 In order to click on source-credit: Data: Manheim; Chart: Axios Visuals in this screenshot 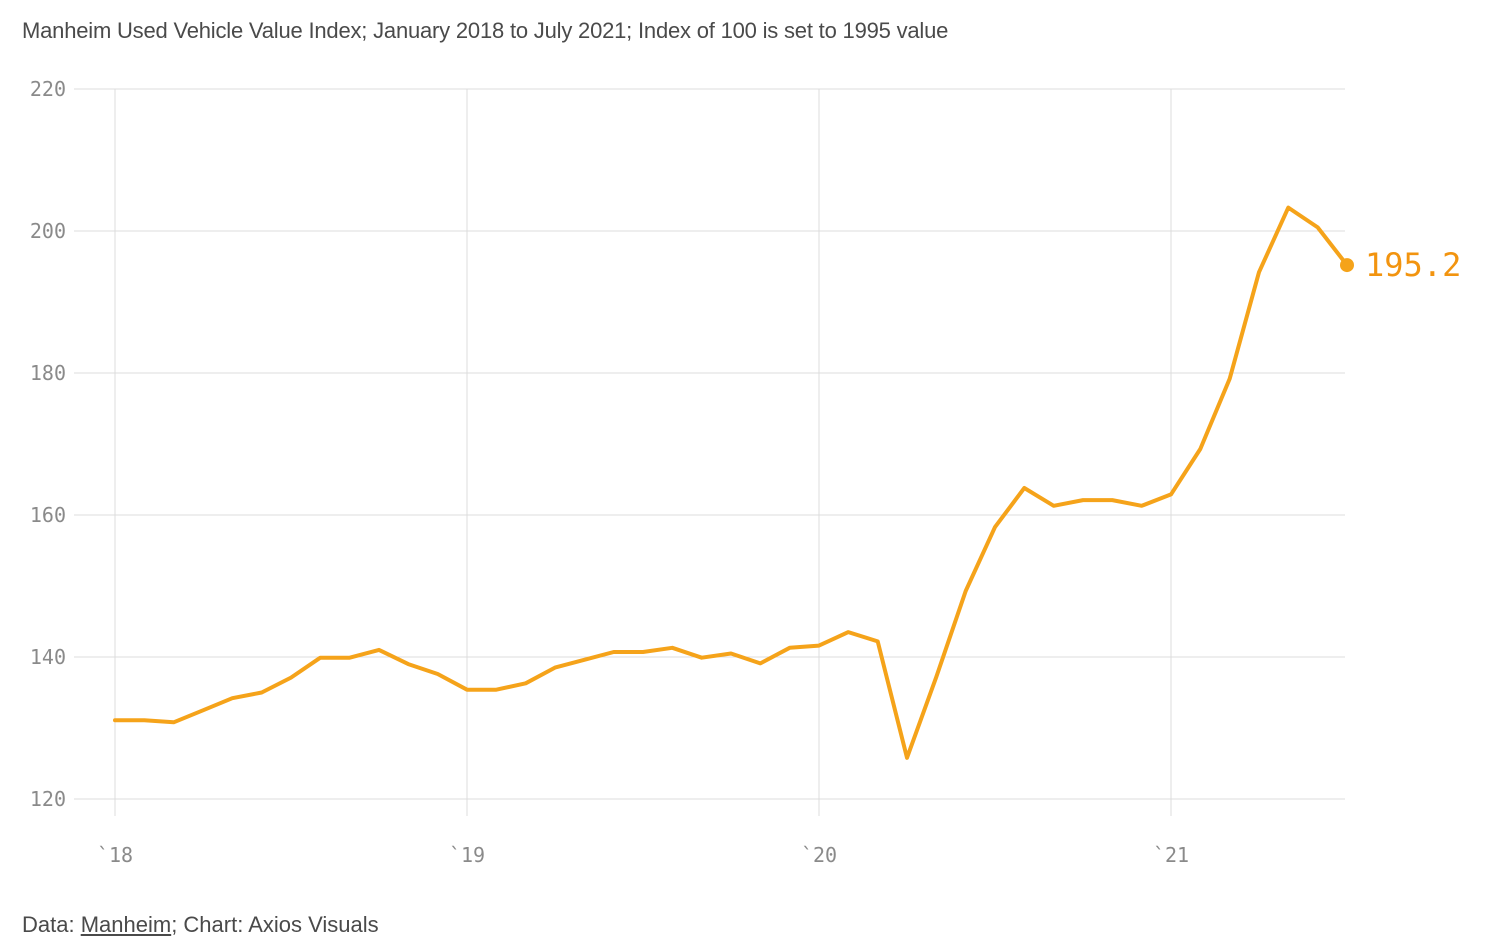, I will do `click(200, 925)`.